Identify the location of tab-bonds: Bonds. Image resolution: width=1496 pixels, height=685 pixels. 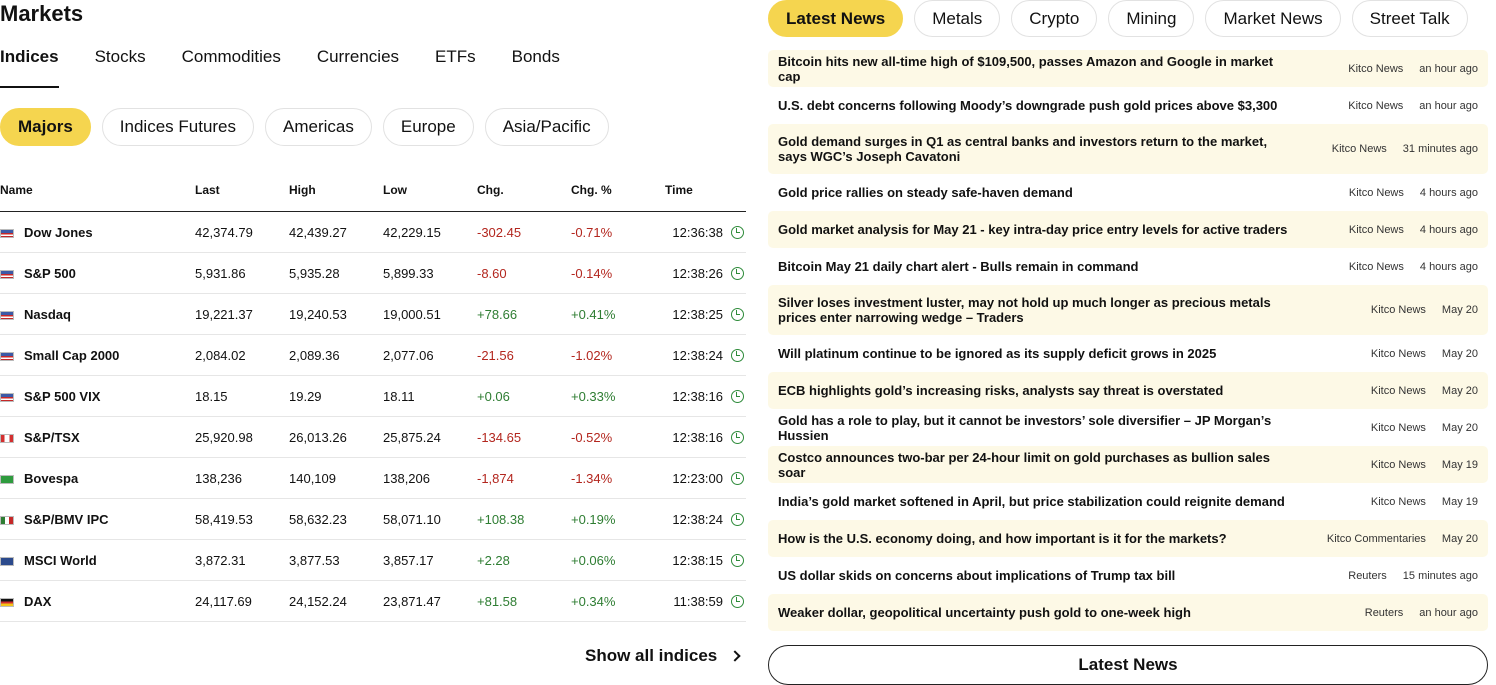
(535, 56).